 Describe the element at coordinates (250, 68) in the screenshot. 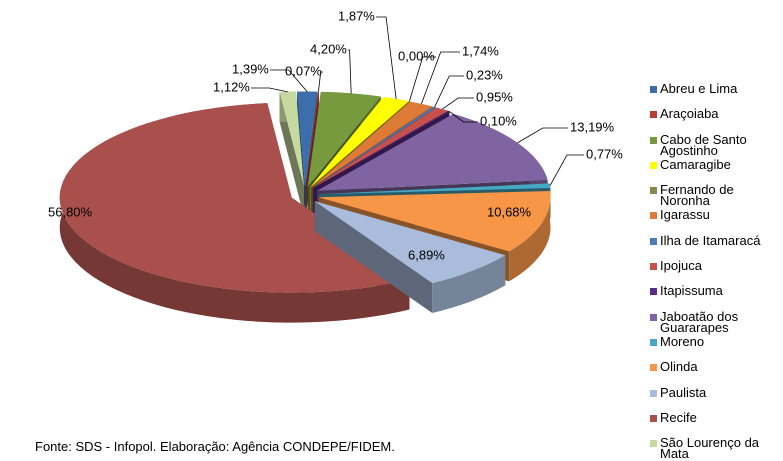

I see `data-label: 1,39%` at that location.